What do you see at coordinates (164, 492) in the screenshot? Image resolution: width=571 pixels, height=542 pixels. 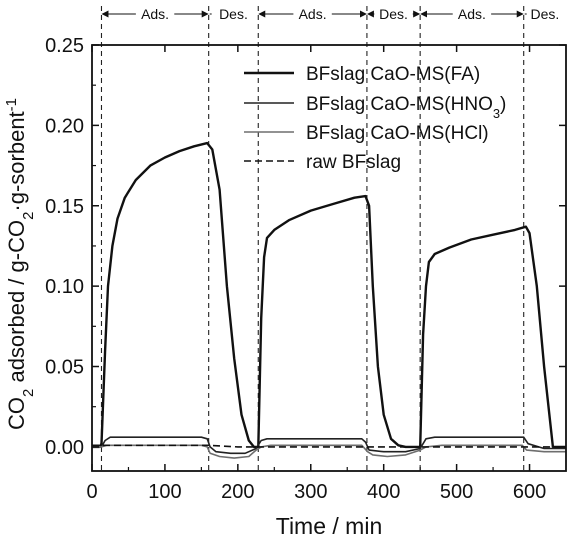 I see `x-tick-label: 100` at bounding box center [164, 492].